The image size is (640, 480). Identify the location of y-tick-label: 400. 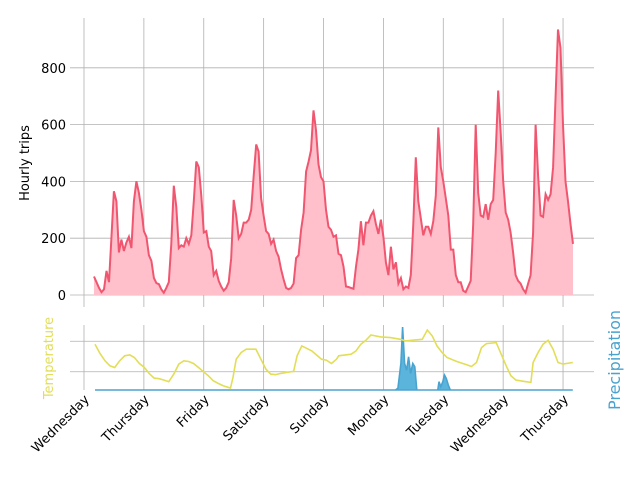
(53, 182).